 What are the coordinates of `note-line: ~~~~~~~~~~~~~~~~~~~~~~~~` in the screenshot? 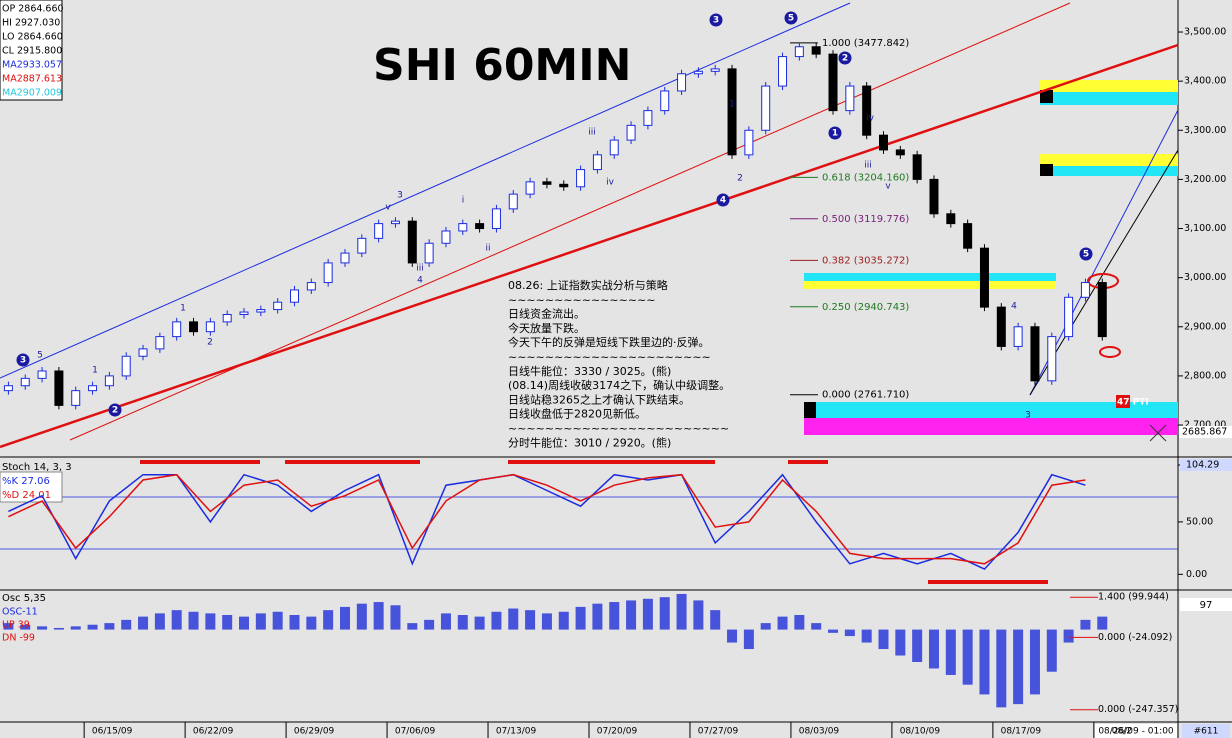 It's located at (618, 428).